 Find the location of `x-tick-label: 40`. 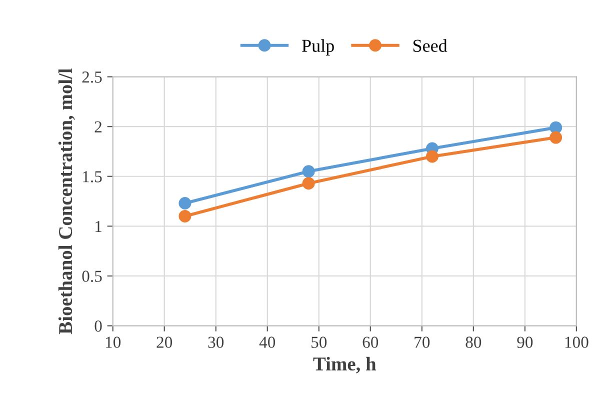

x-tick-label: 40 is located at coordinates (267, 342).